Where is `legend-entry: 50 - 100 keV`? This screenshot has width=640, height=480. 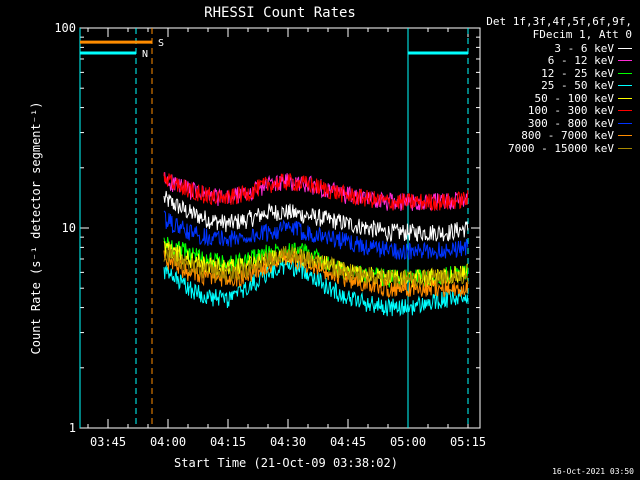 legend-entry: 50 - 100 keV is located at coordinates (583, 98).